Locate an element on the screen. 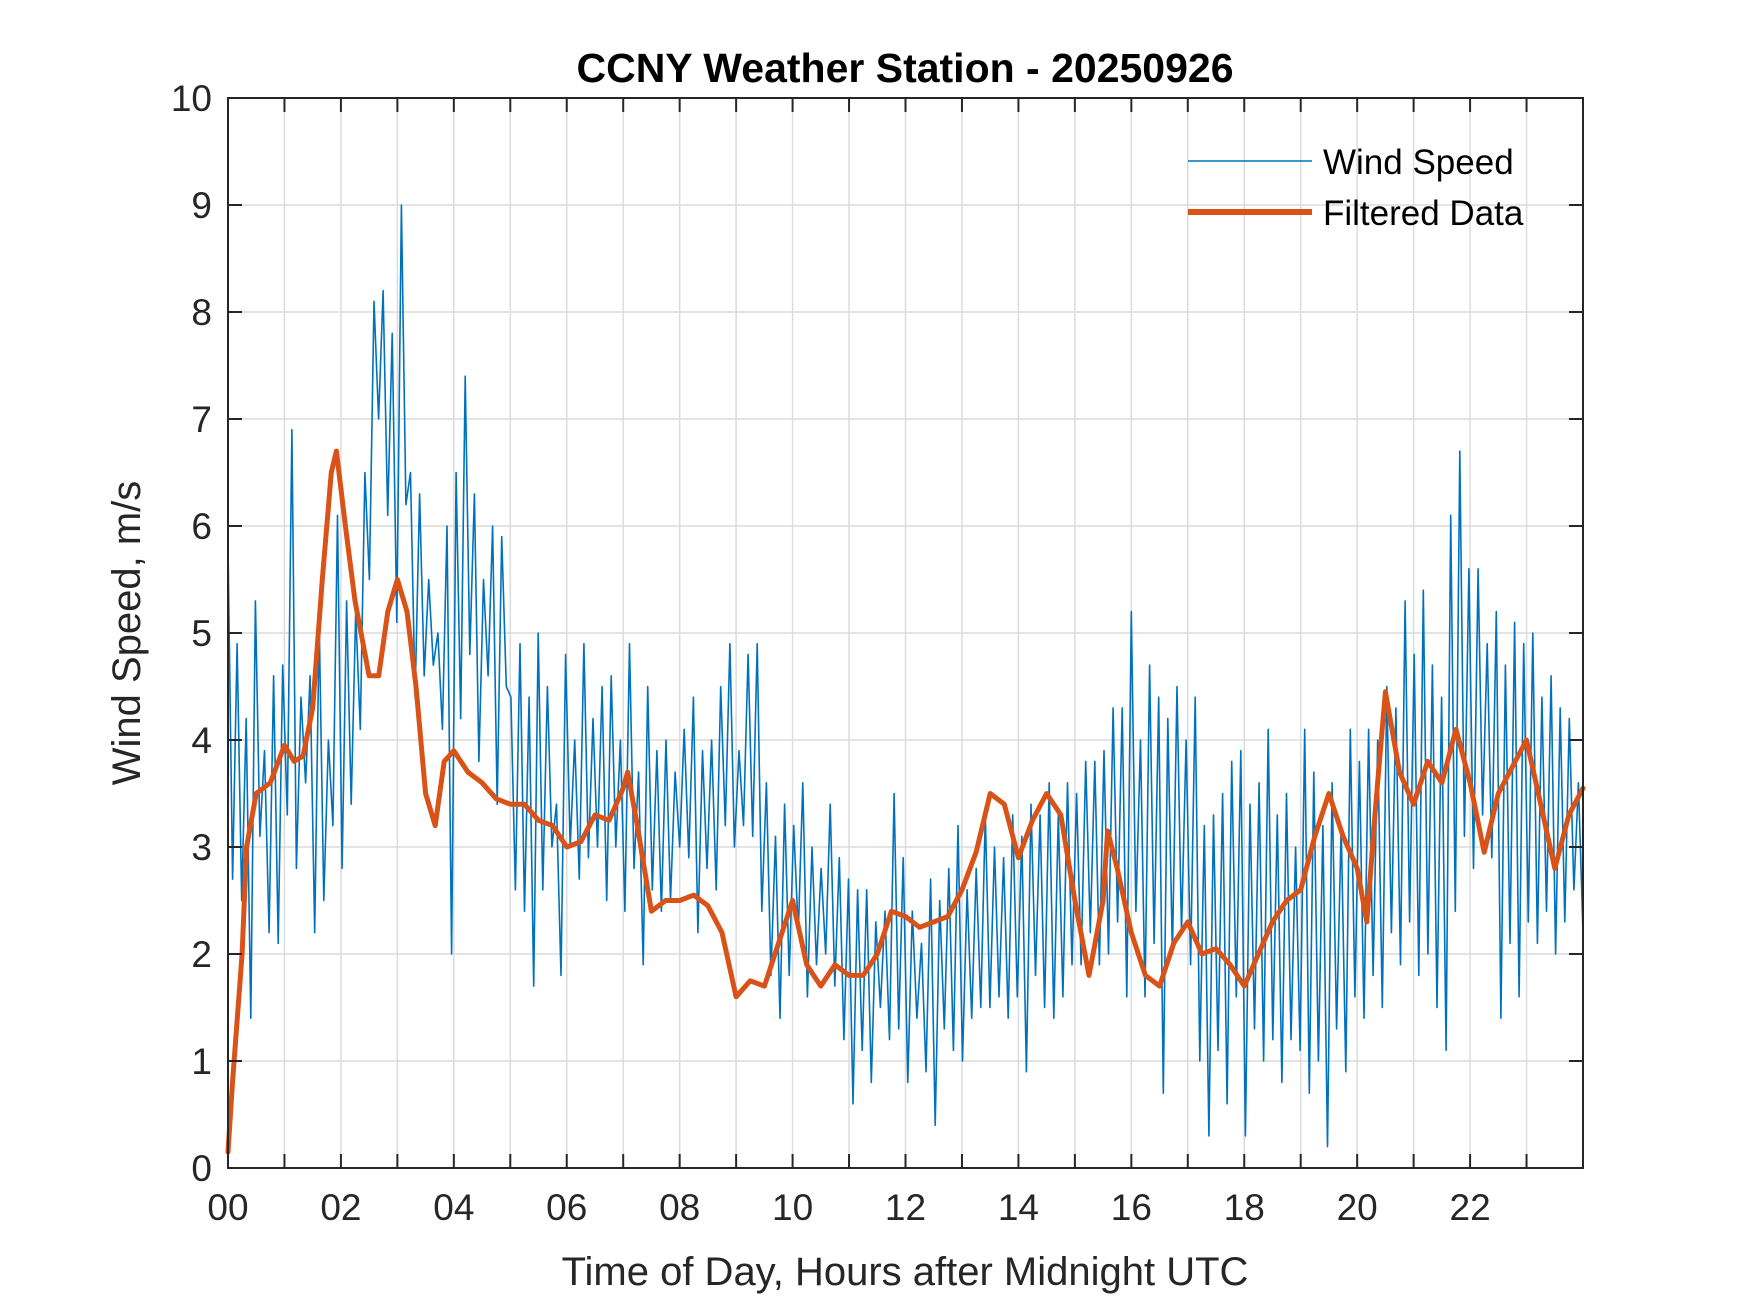 The width and height of the screenshot is (1750, 1313). y-tick-label: 7 is located at coordinates (201, 419).